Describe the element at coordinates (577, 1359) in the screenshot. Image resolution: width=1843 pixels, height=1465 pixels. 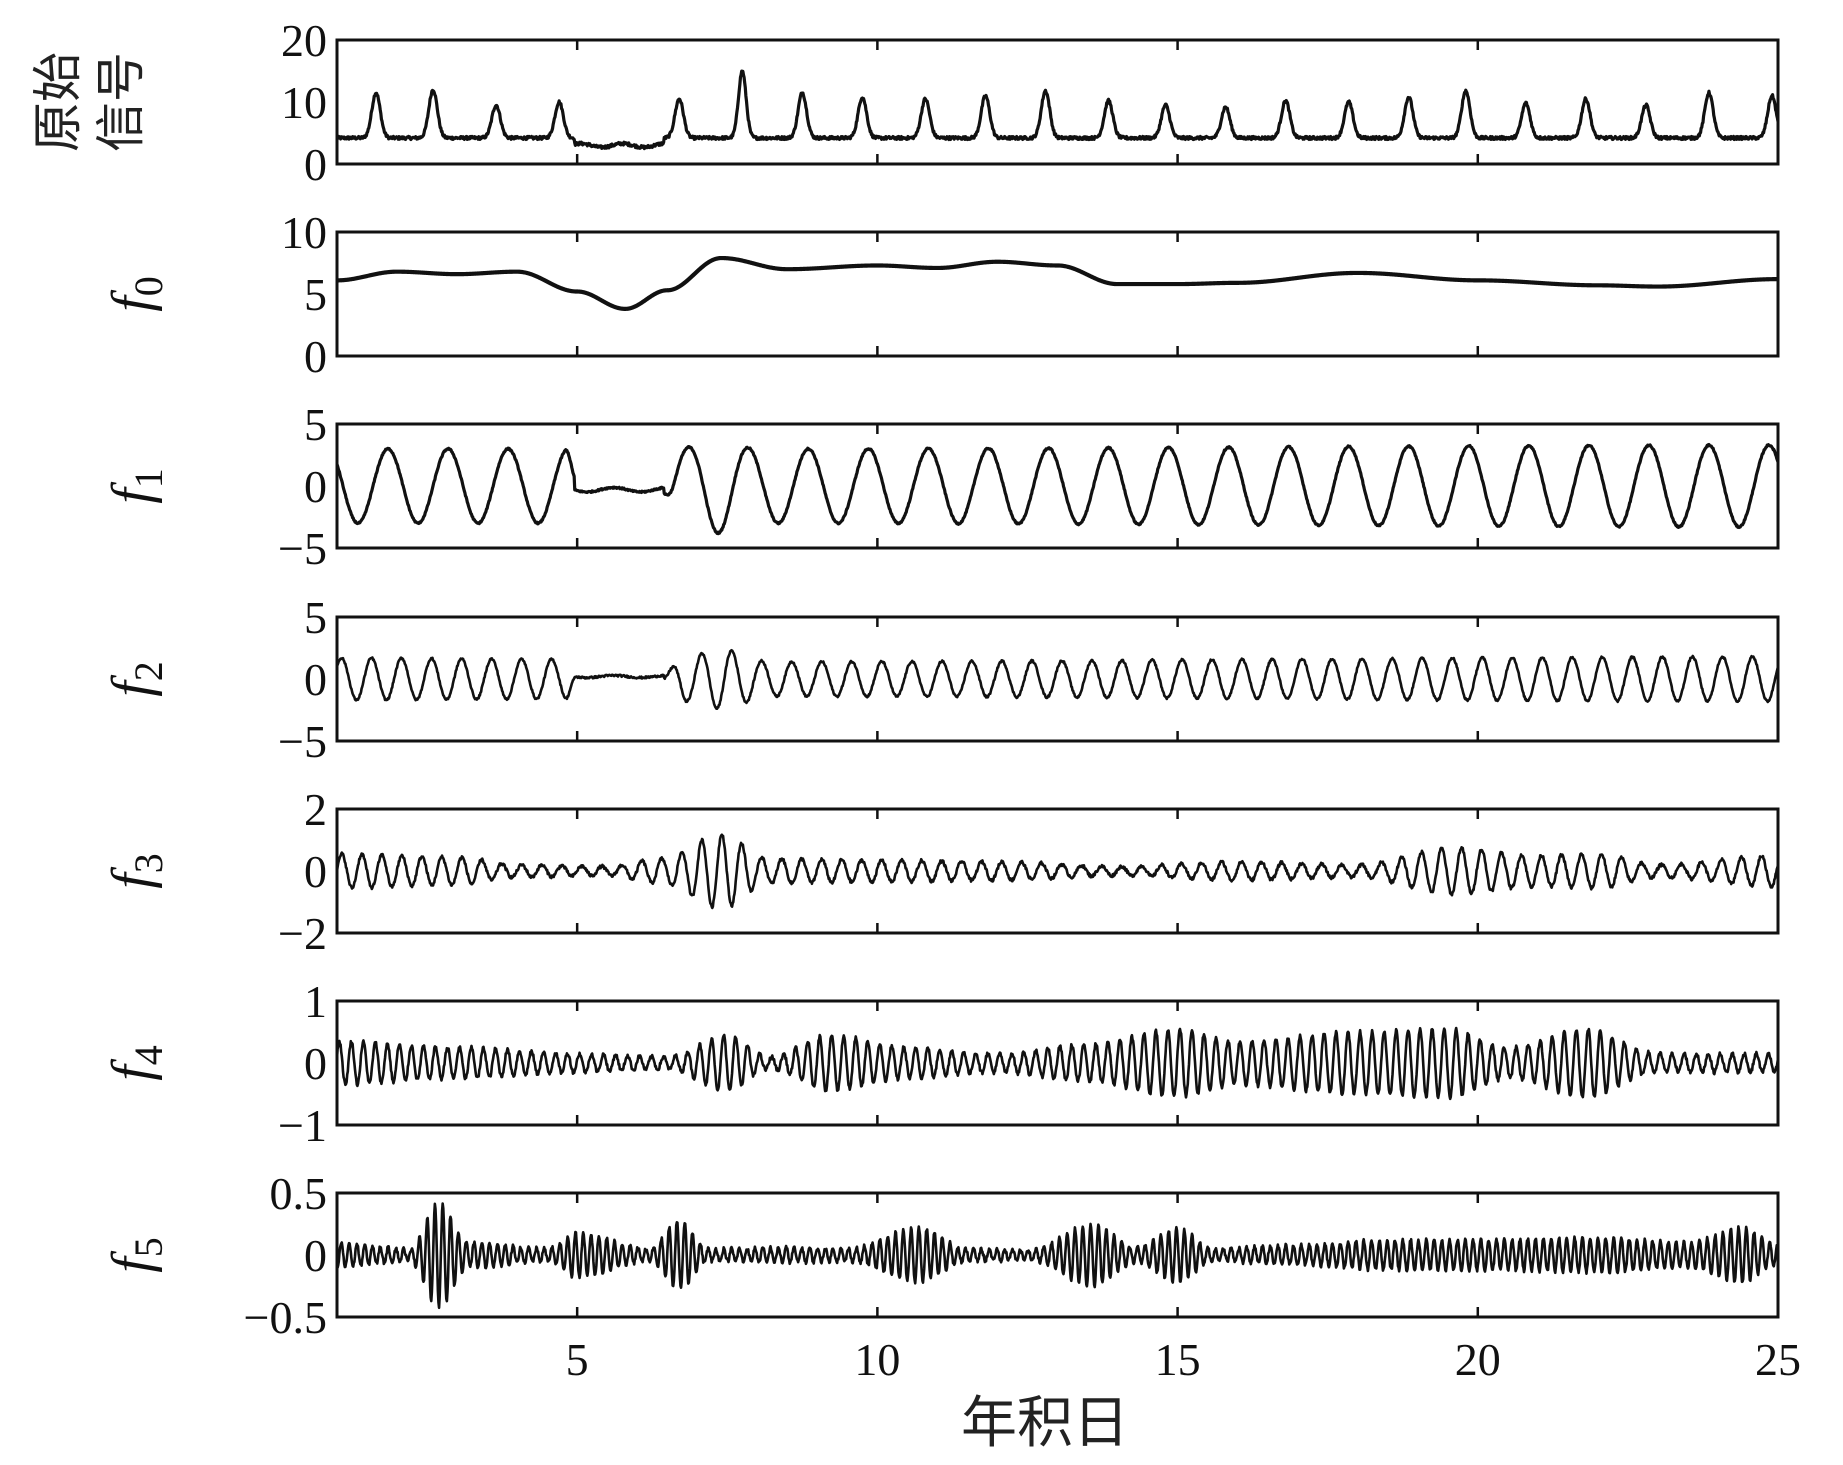
I see `x-tick-label: 5` at that location.